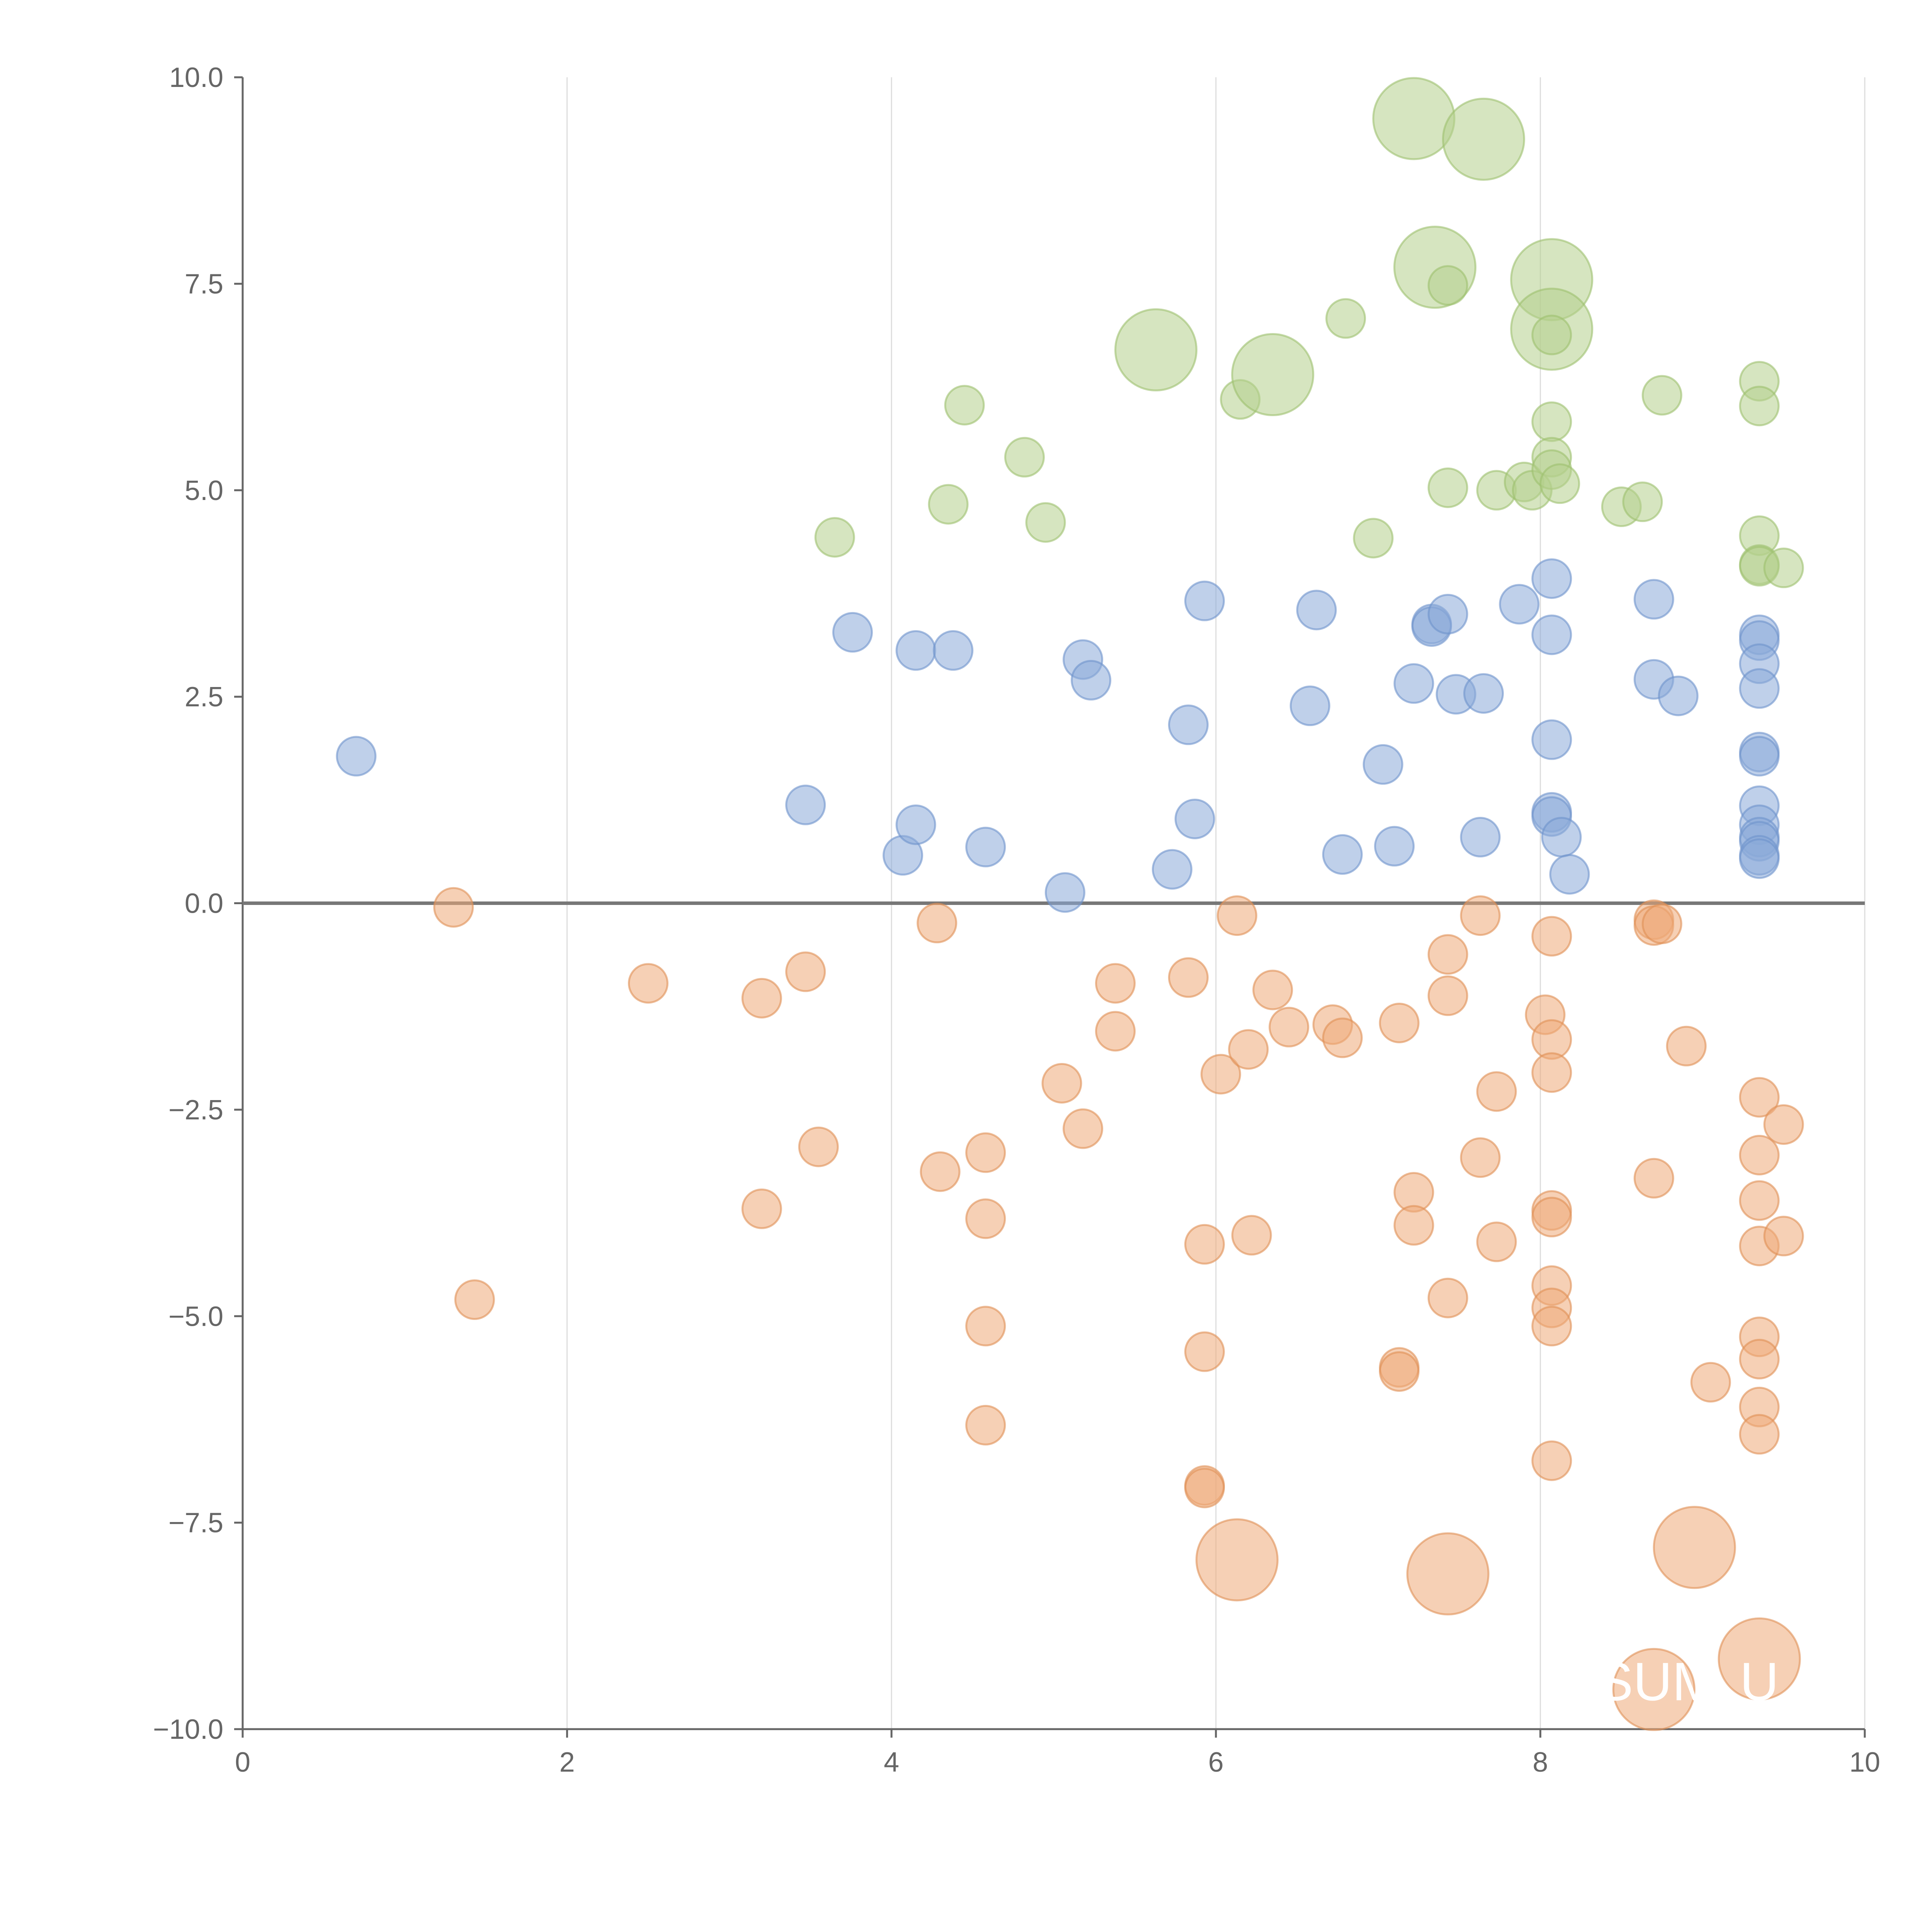 This screenshot has width=1932, height=1932. Describe the element at coordinates (196, 1111) in the screenshot. I see `y-tick-label: −2.5` at that location.